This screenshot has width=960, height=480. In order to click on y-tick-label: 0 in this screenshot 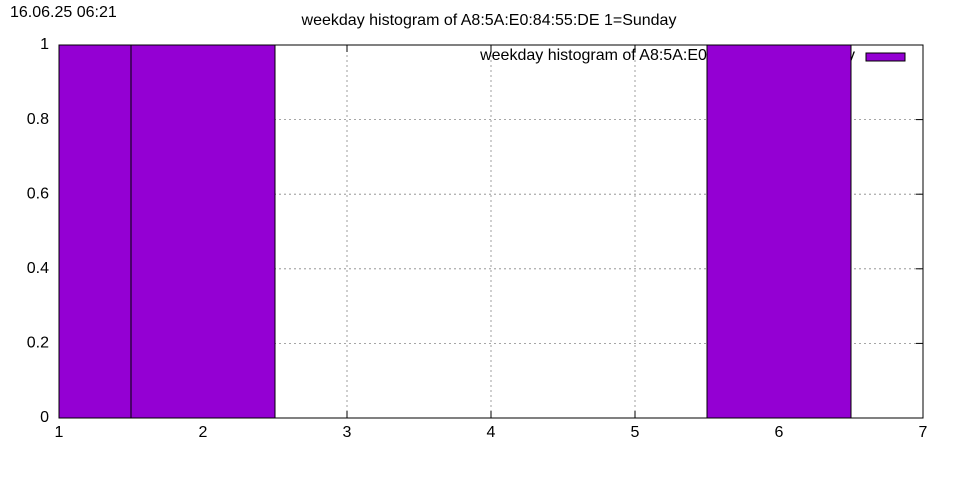, I will do `click(44, 417)`.